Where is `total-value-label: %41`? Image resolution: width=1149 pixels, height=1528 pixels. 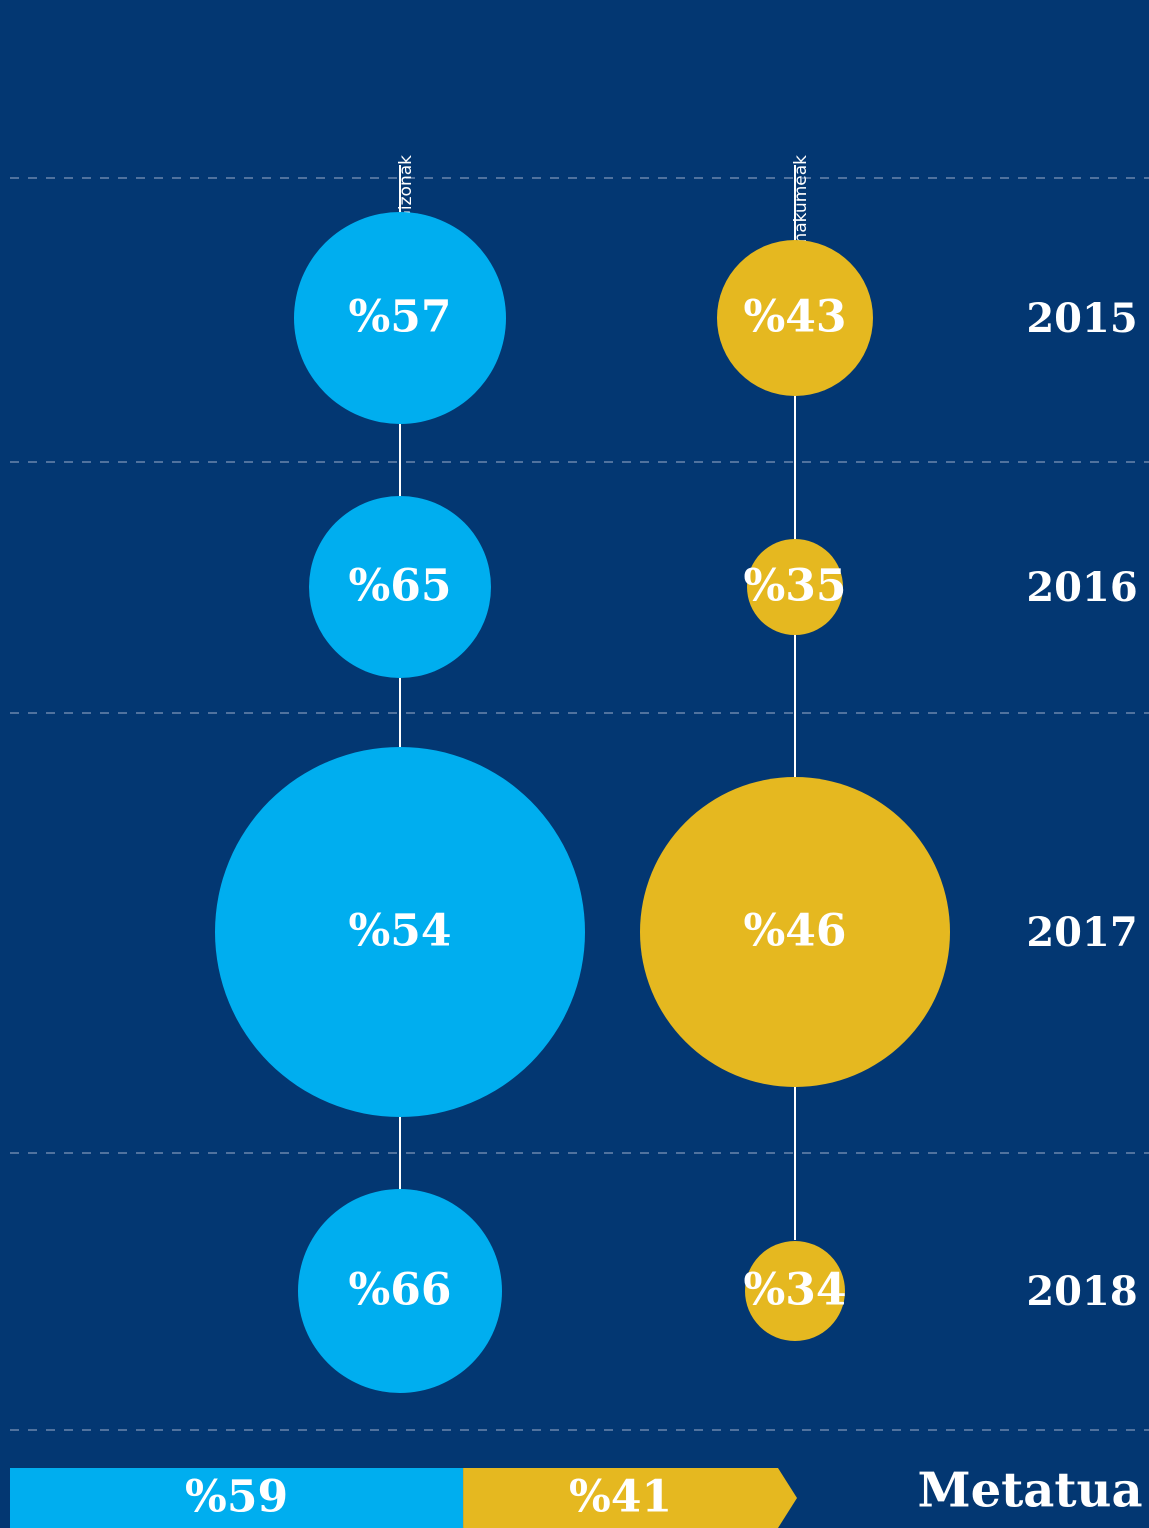
total-value-label: %41 is located at coordinates (620, 1497).